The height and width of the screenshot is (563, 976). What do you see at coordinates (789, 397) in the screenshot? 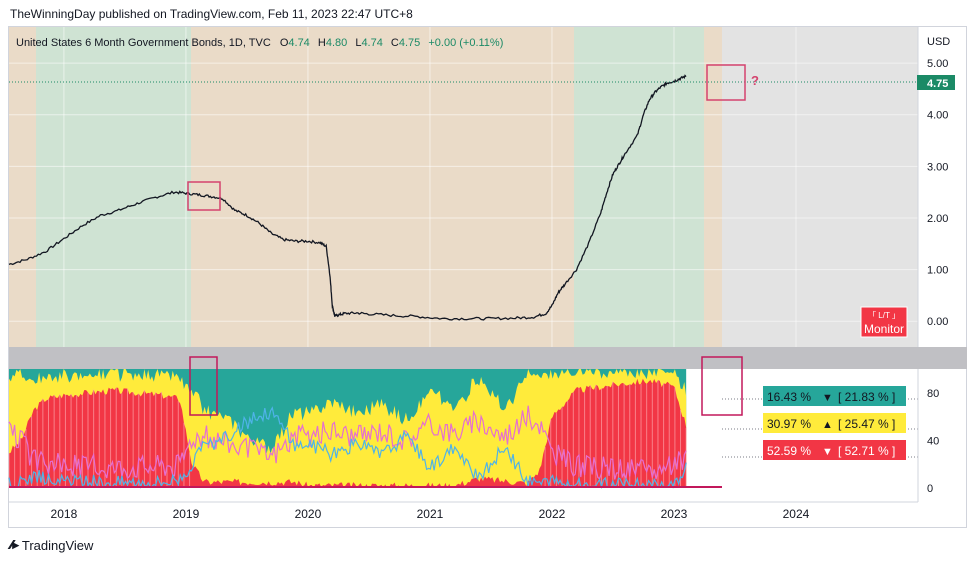
I see `readout-value: 16.43 %` at bounding box center [789, 397].